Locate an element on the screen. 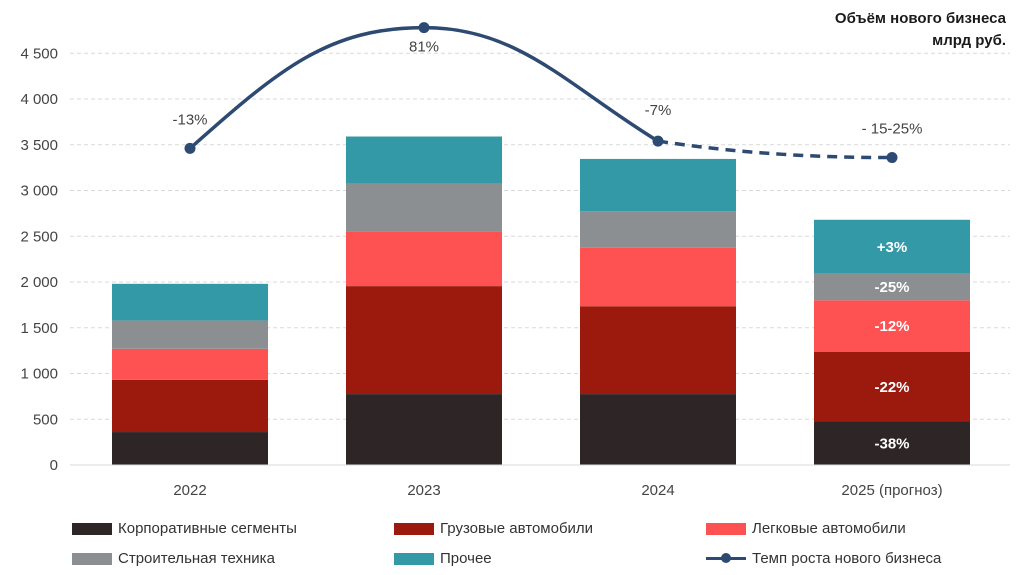 The width and height of the screenshot is (1024, 575). legend-label-construction: Строительная техника is located at coordinates (196, 558).